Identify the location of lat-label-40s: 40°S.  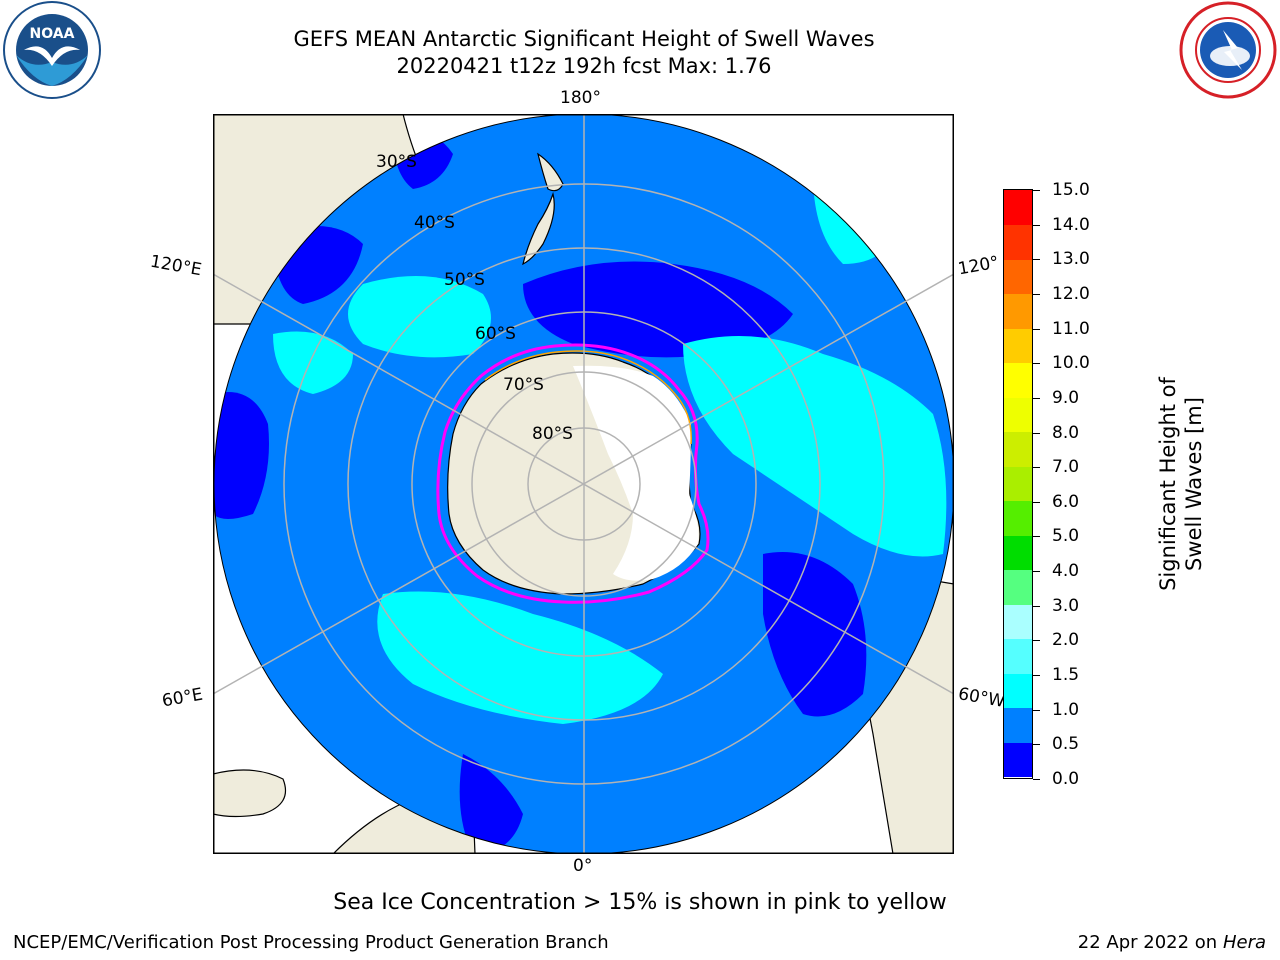
(434, 223).